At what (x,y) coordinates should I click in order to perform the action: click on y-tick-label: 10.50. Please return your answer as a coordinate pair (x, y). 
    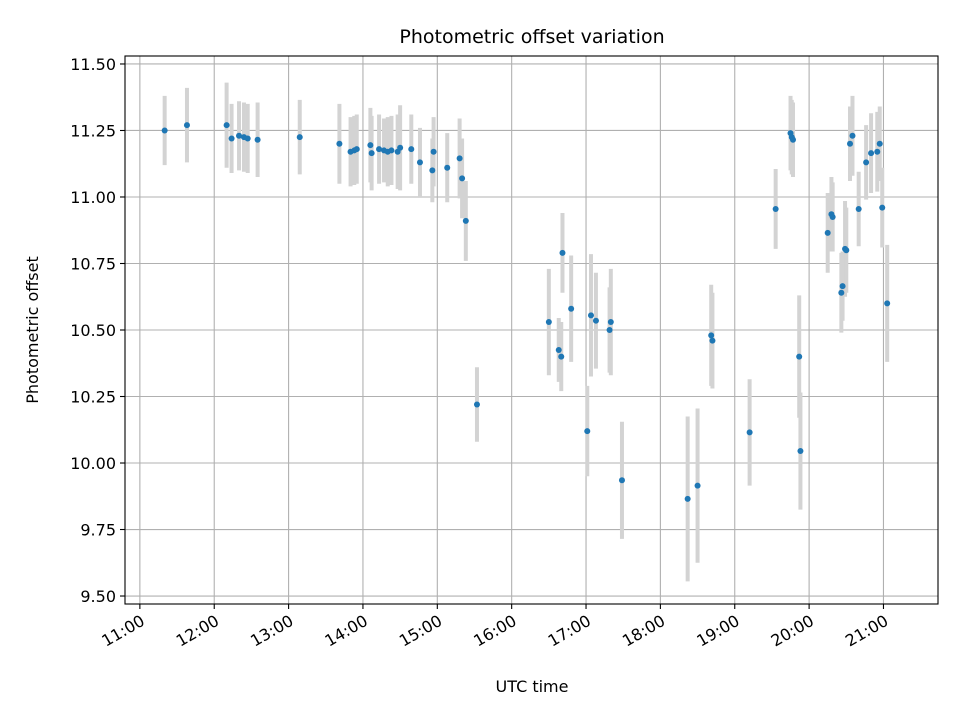
    Looking at the image, I should click on (93, 330).